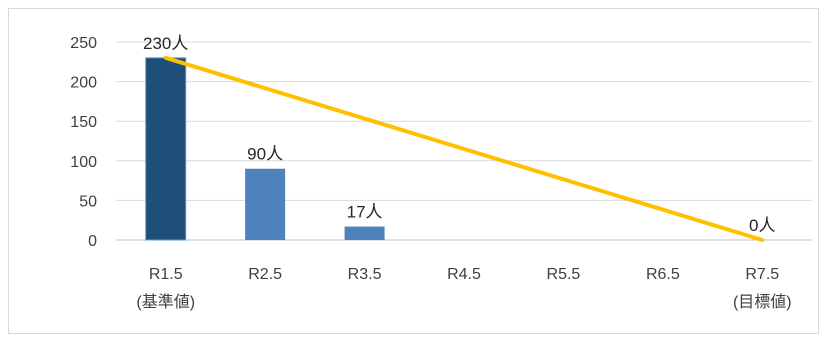 The width and height of the screenshot is (827, 342). Describe the element at coordinates (165, 302) in the screenshot. I see `x-tick-sublabel: (基準値)` at that location.